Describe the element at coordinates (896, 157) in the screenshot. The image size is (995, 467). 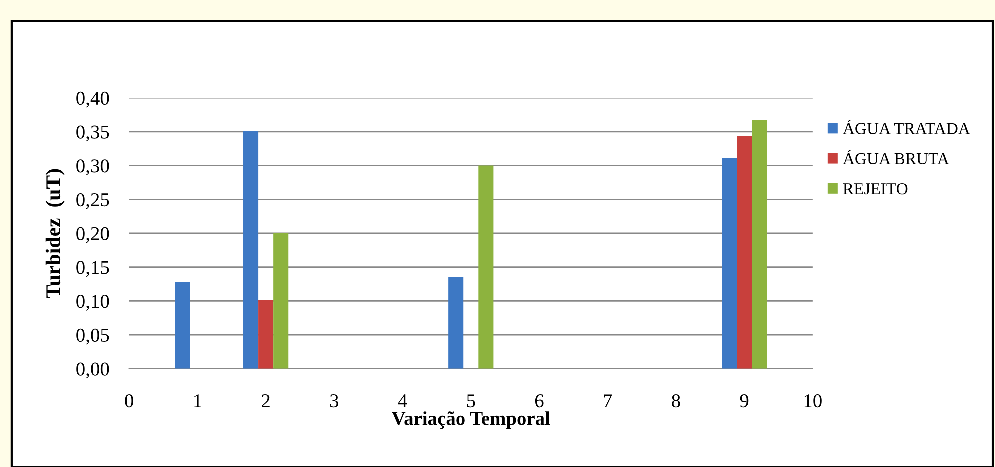
I see `legend-label: ÁGUA BRUTA` at that location.